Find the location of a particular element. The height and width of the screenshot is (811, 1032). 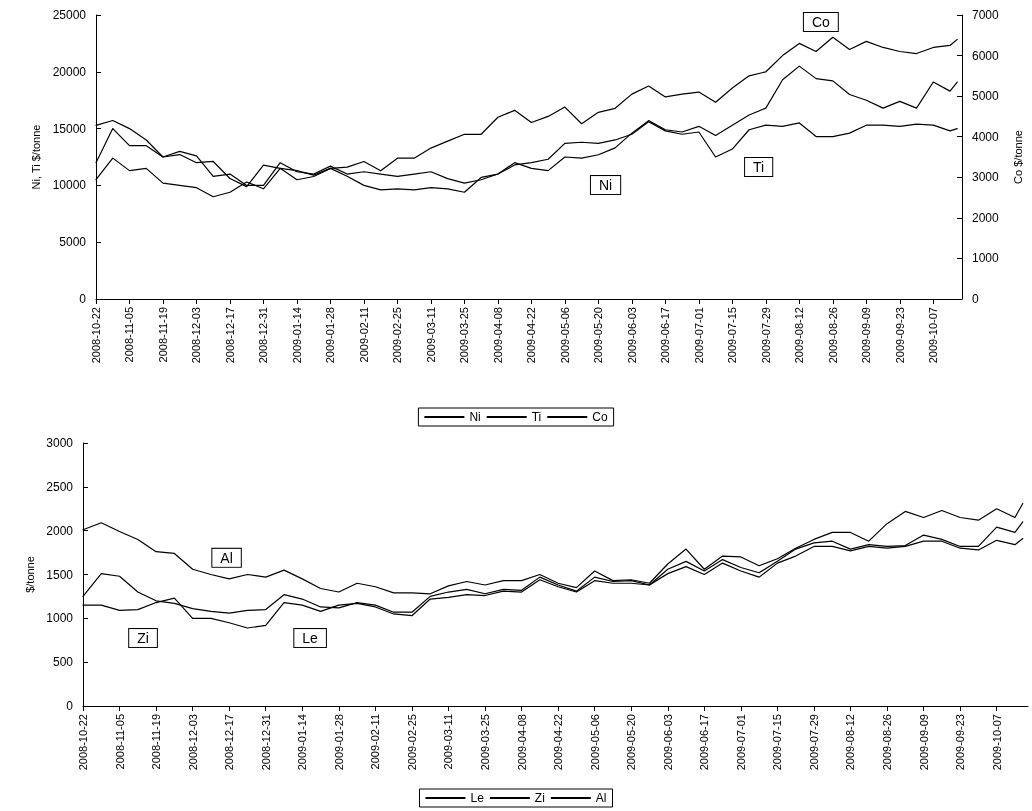

legend-label: Ni is located at coordinates (475, 417).